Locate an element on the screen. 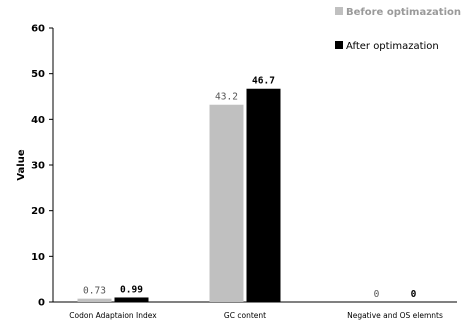 This screenshot has width=471, height=322. y-tick-label: 30 is located at coordinates (38, 166).